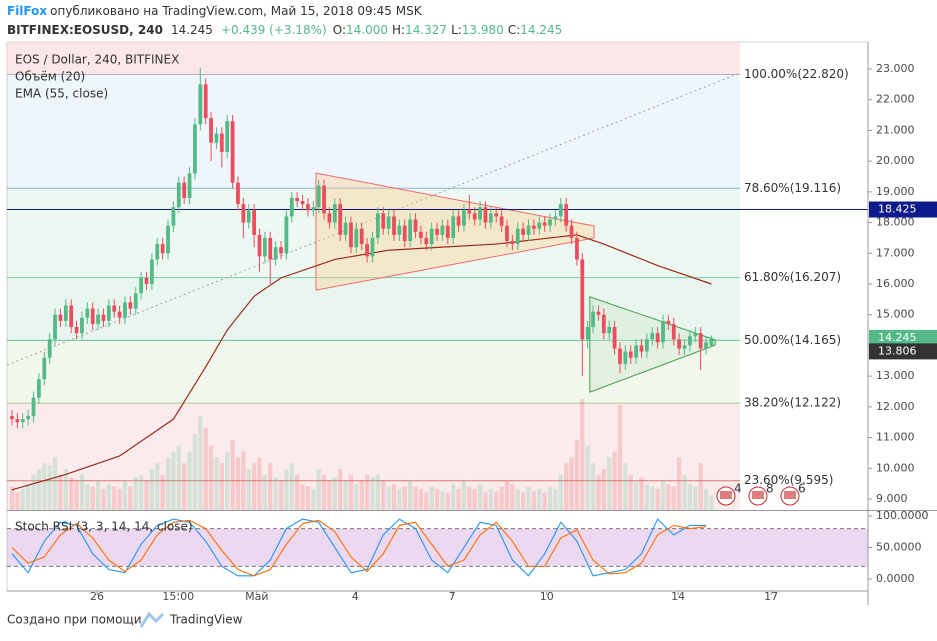 This screenshot has width=937, height=641. I want to click on price-tag, so click(903, 209).